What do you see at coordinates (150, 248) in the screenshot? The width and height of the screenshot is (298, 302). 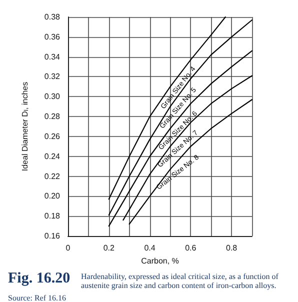 I see `x-tick-label: 0.4` at bounding box center [150, 248].